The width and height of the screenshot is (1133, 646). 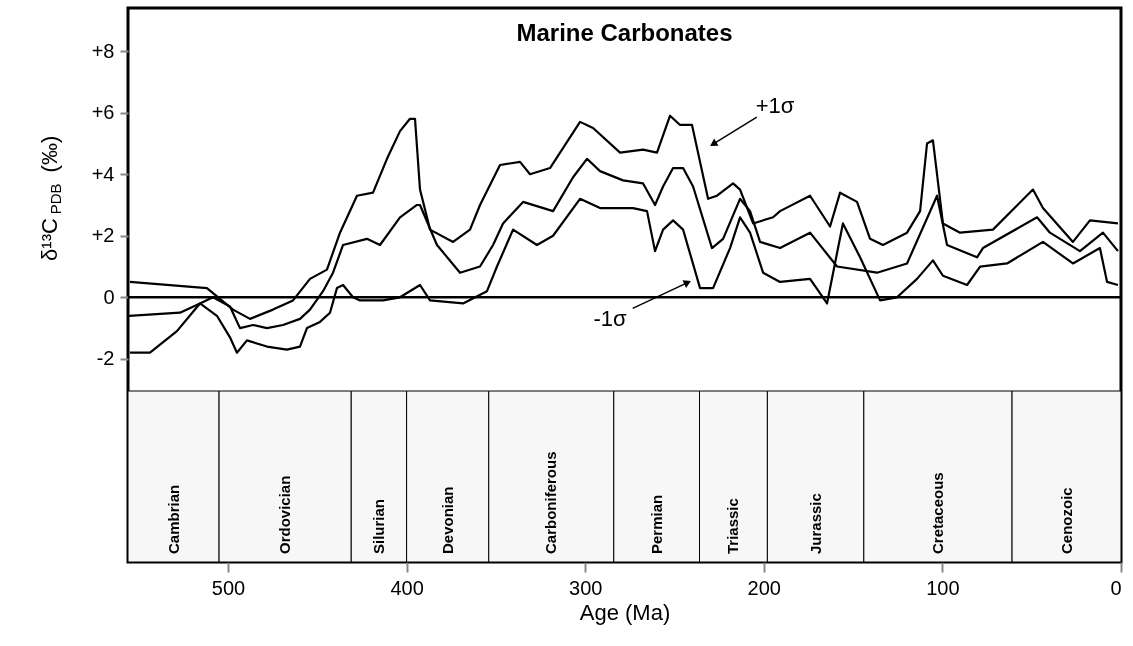 I want to click on band-label: Silurian, so click(x=378, y=526).